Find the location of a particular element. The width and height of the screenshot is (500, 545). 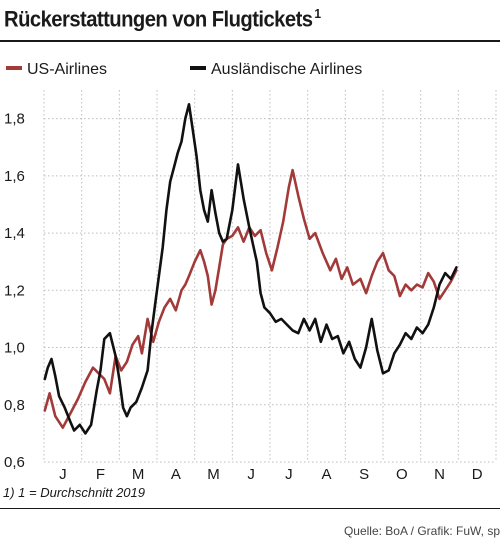

x-tick-label-1: F is located at coordinates (100, 473).